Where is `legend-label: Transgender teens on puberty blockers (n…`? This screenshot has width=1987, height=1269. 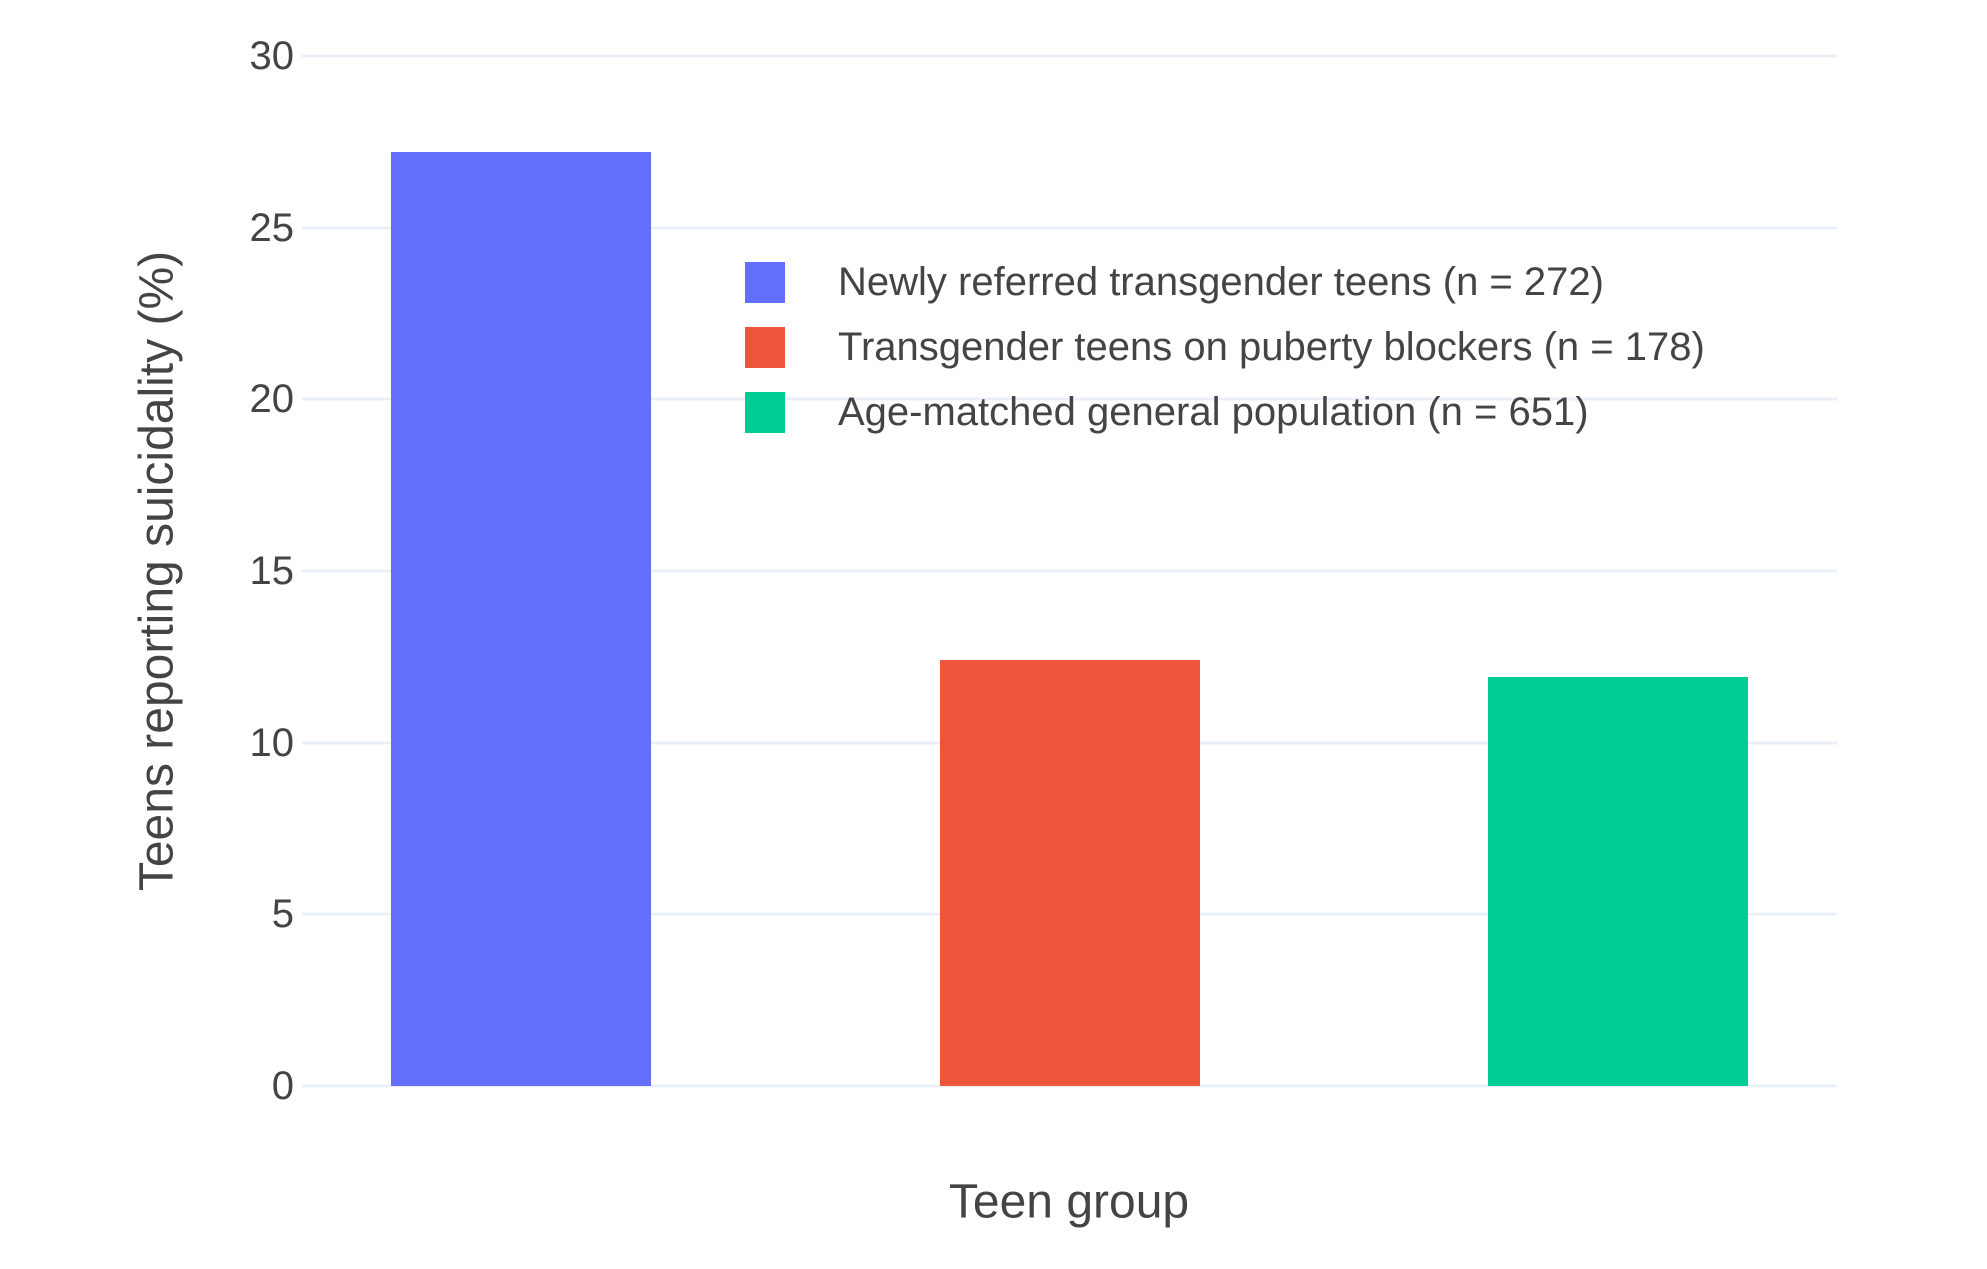
legend-label: Transgender teens on puberty blockers (n… is located at coordinates (1271, 347).